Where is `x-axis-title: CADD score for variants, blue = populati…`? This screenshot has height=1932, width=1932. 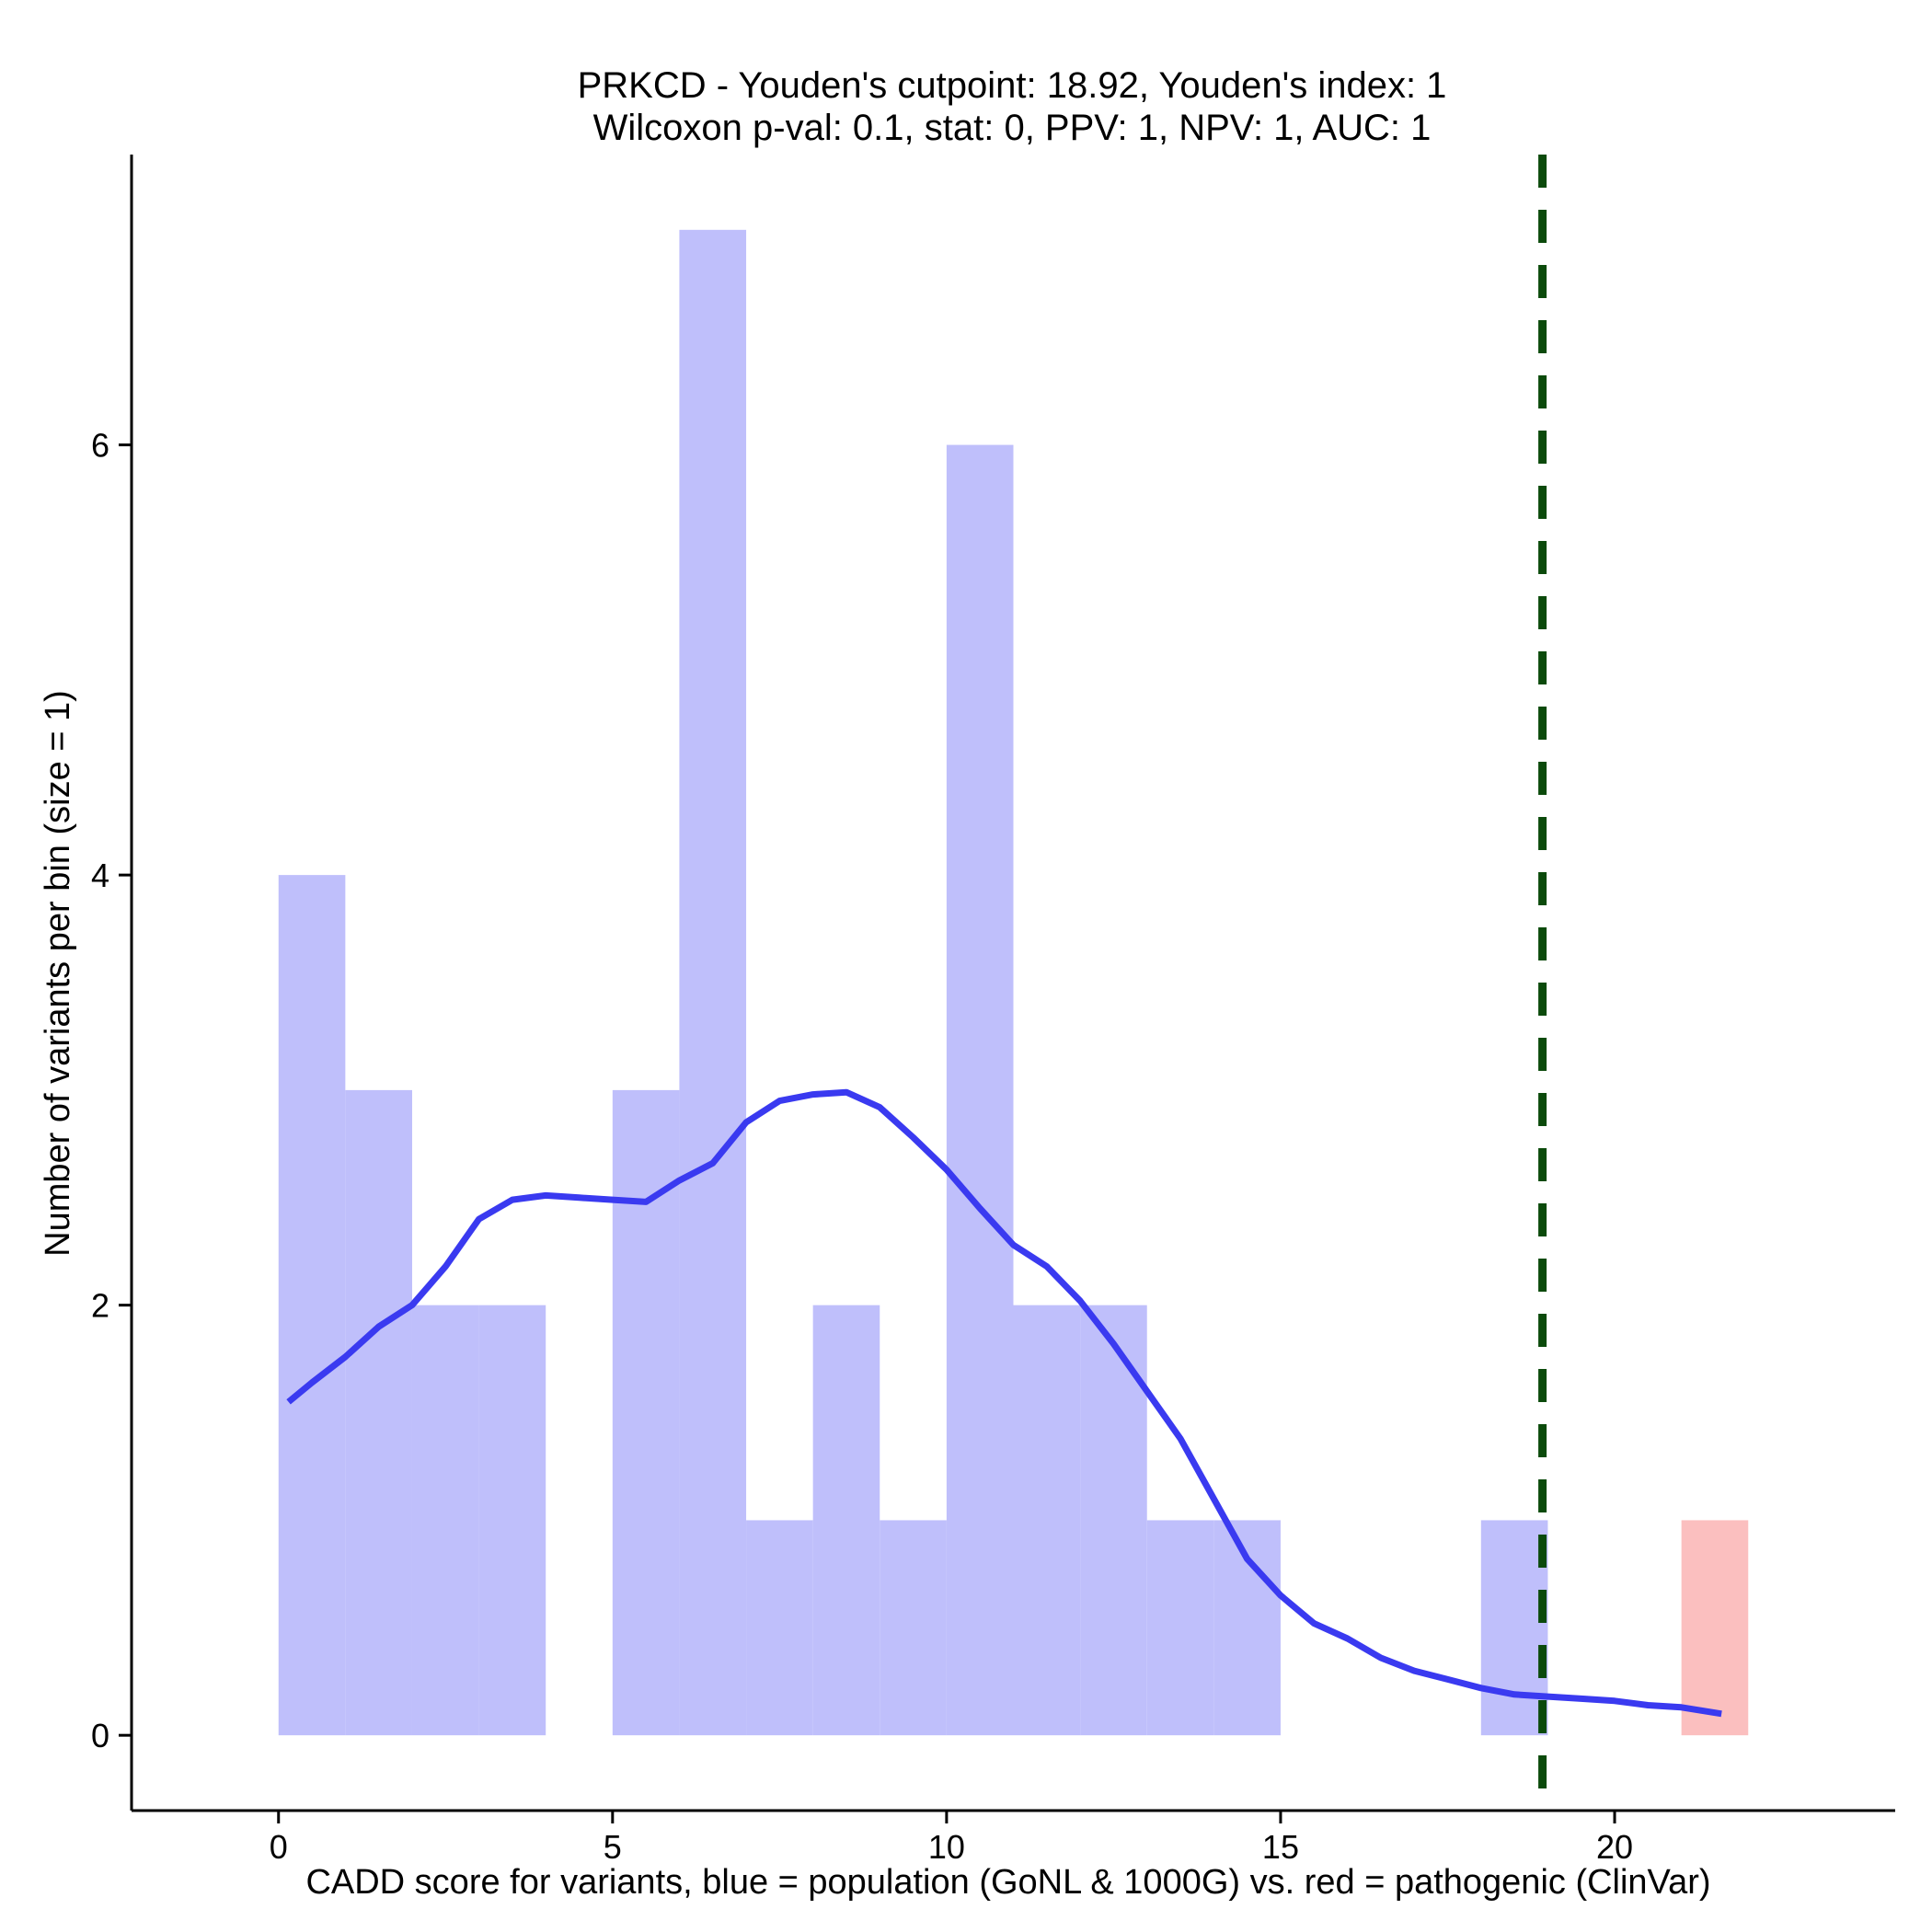 x-axis-title: CADD score for variants, blue = populati… is located at coordinates (1007, 1882).